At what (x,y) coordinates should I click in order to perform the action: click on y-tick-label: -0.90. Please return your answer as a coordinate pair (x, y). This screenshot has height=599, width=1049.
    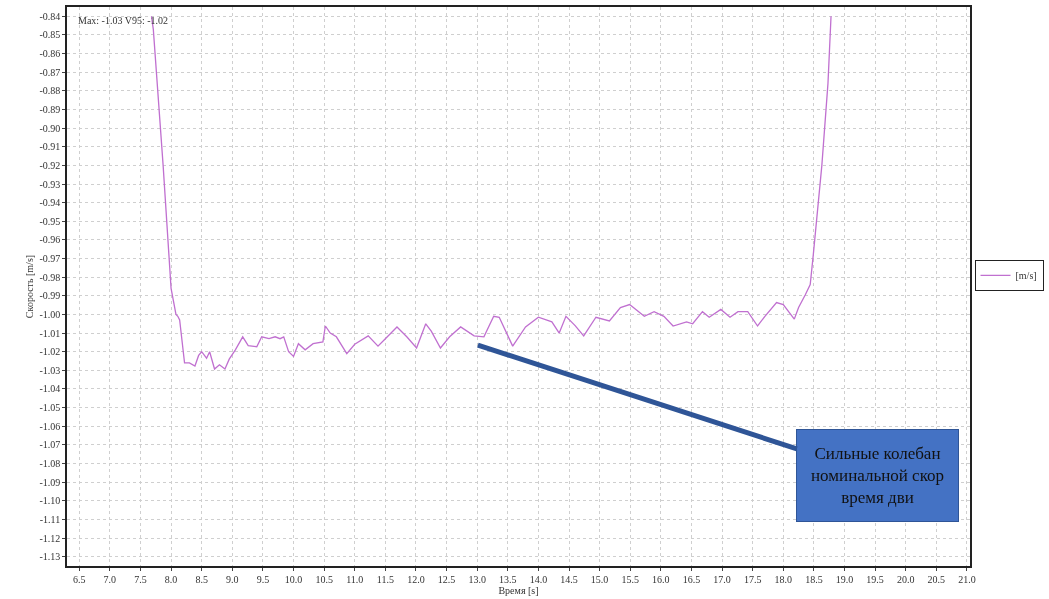
    Looking at the image, I should click on (50, 128).